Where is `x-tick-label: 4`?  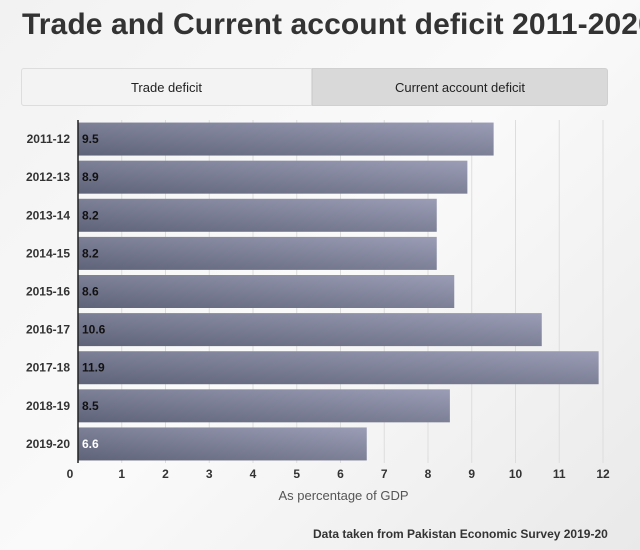
x-tick-label: 4 is located at coordinates (253, 474).